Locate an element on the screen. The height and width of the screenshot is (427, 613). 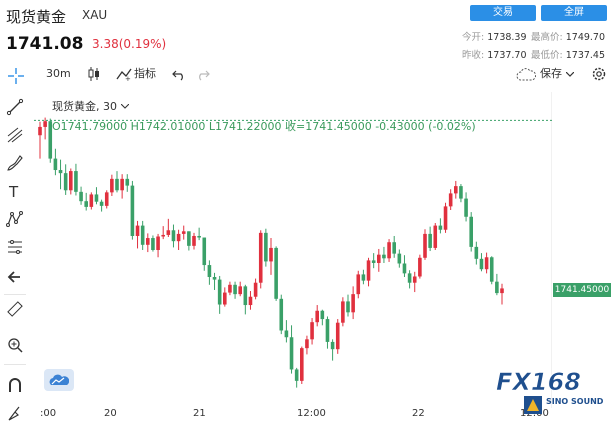
crosshair-icon is located at coordinates (16, 76).